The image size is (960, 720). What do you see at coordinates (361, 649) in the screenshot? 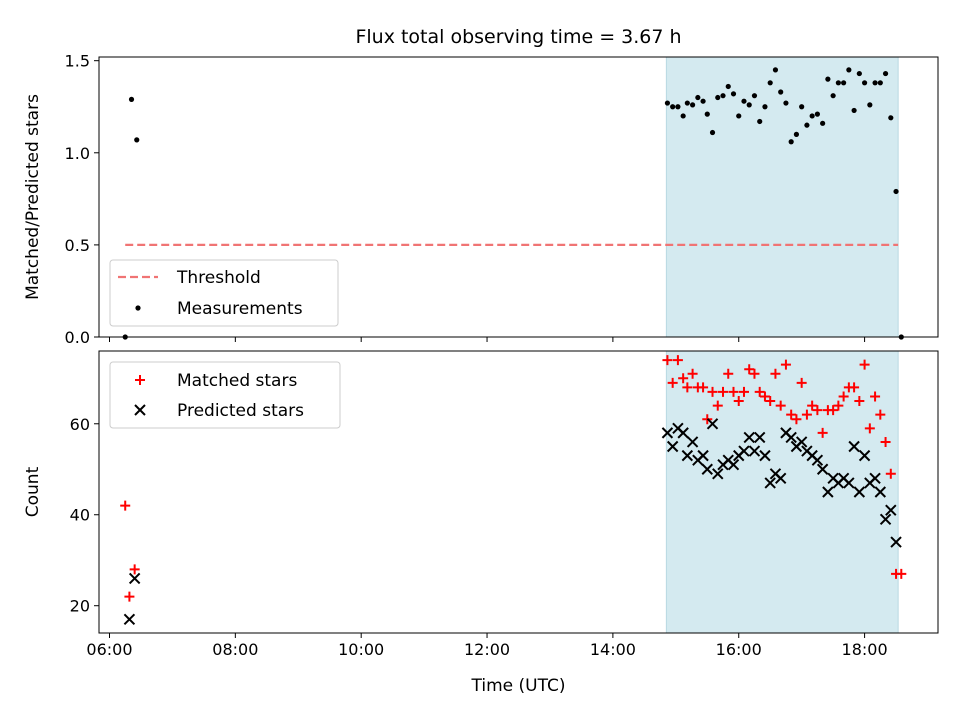
I see `x-tick-label: 10:00` at bounding box center [361, 649].